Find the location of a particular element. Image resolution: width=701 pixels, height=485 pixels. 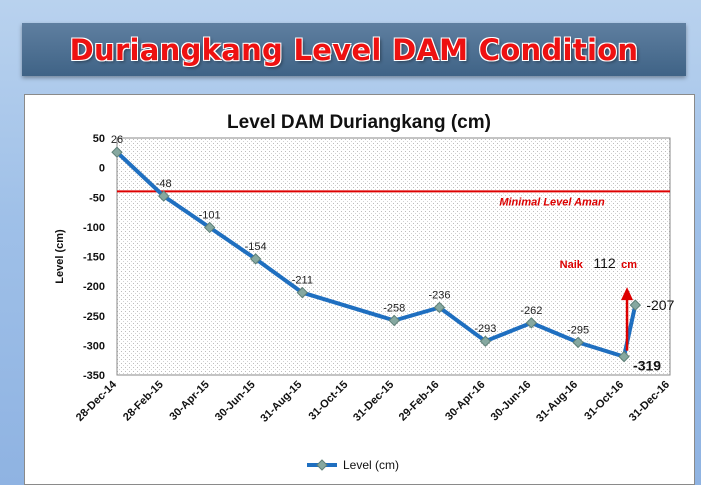

rise-annotation-prefix: Naik is located at coordinates (572, 265).